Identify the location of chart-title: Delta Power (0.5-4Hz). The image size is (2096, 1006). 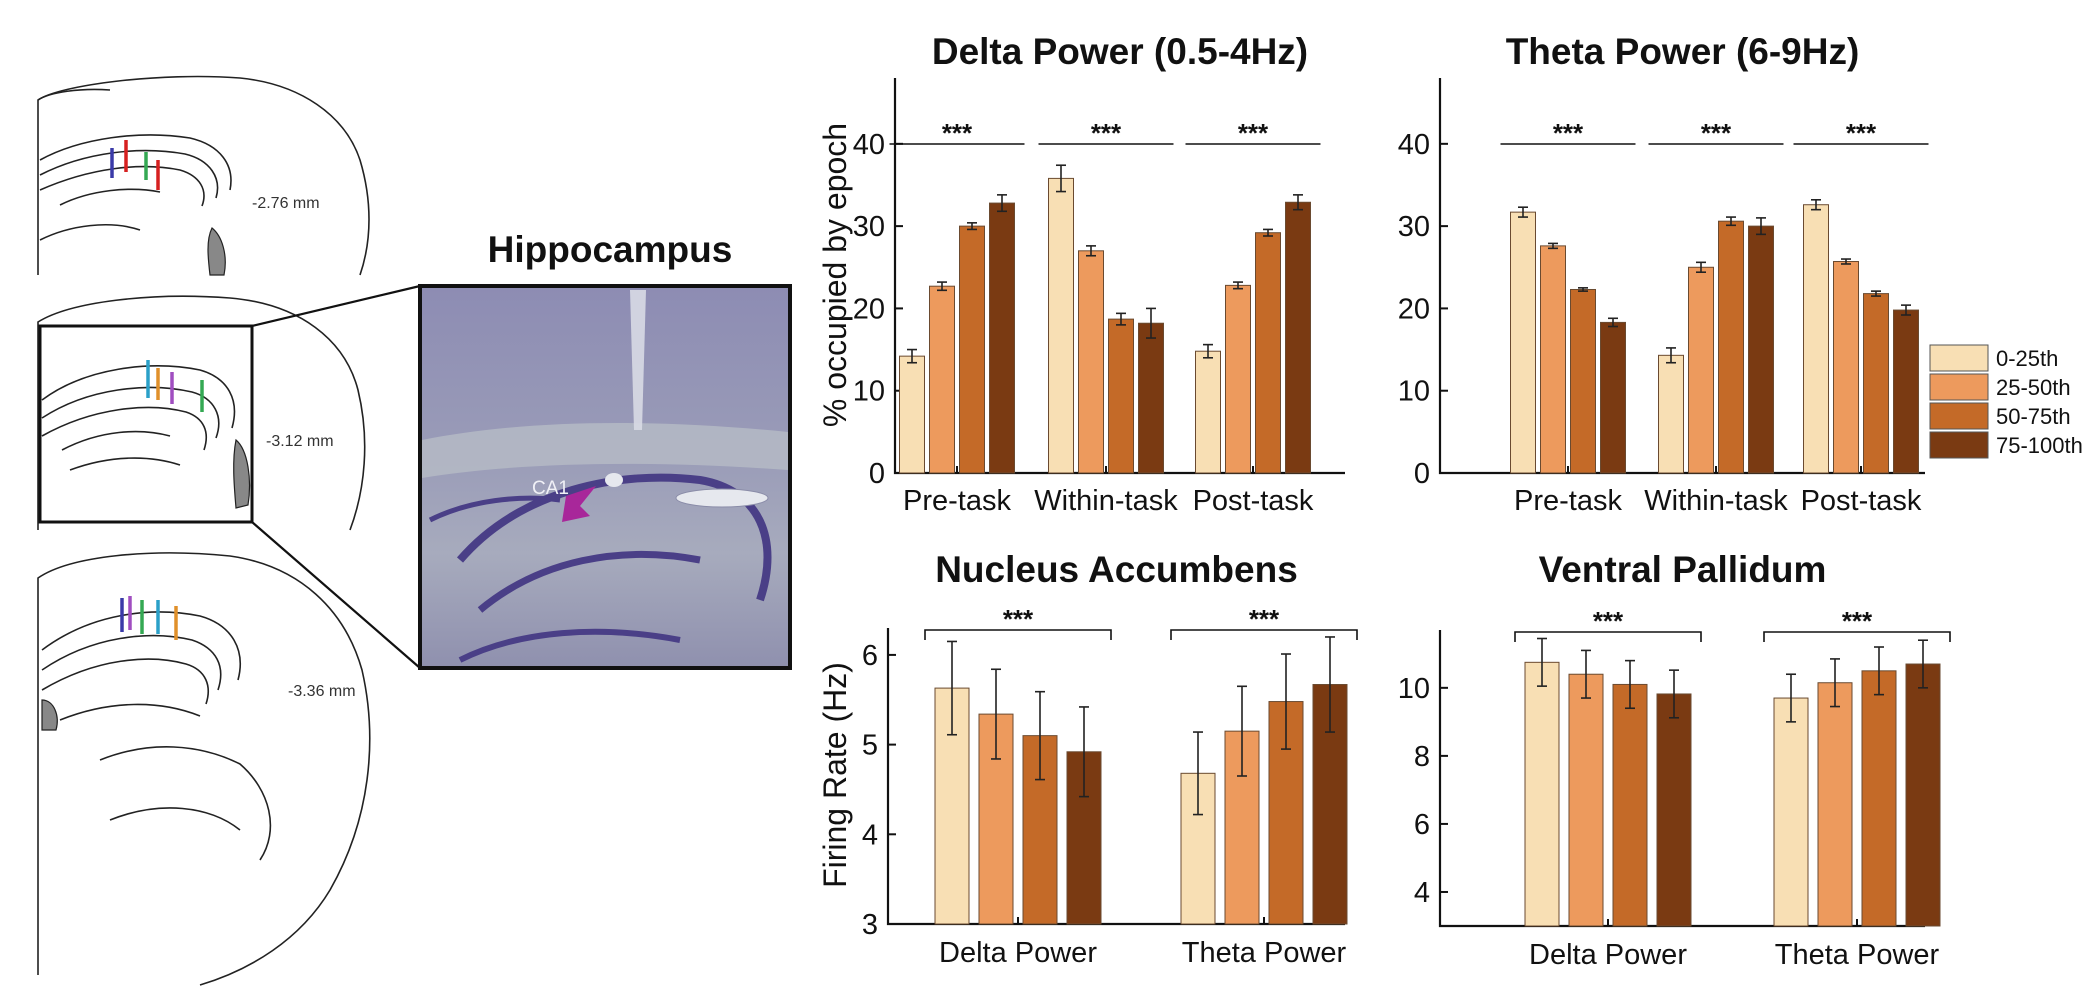
(1120, 51).